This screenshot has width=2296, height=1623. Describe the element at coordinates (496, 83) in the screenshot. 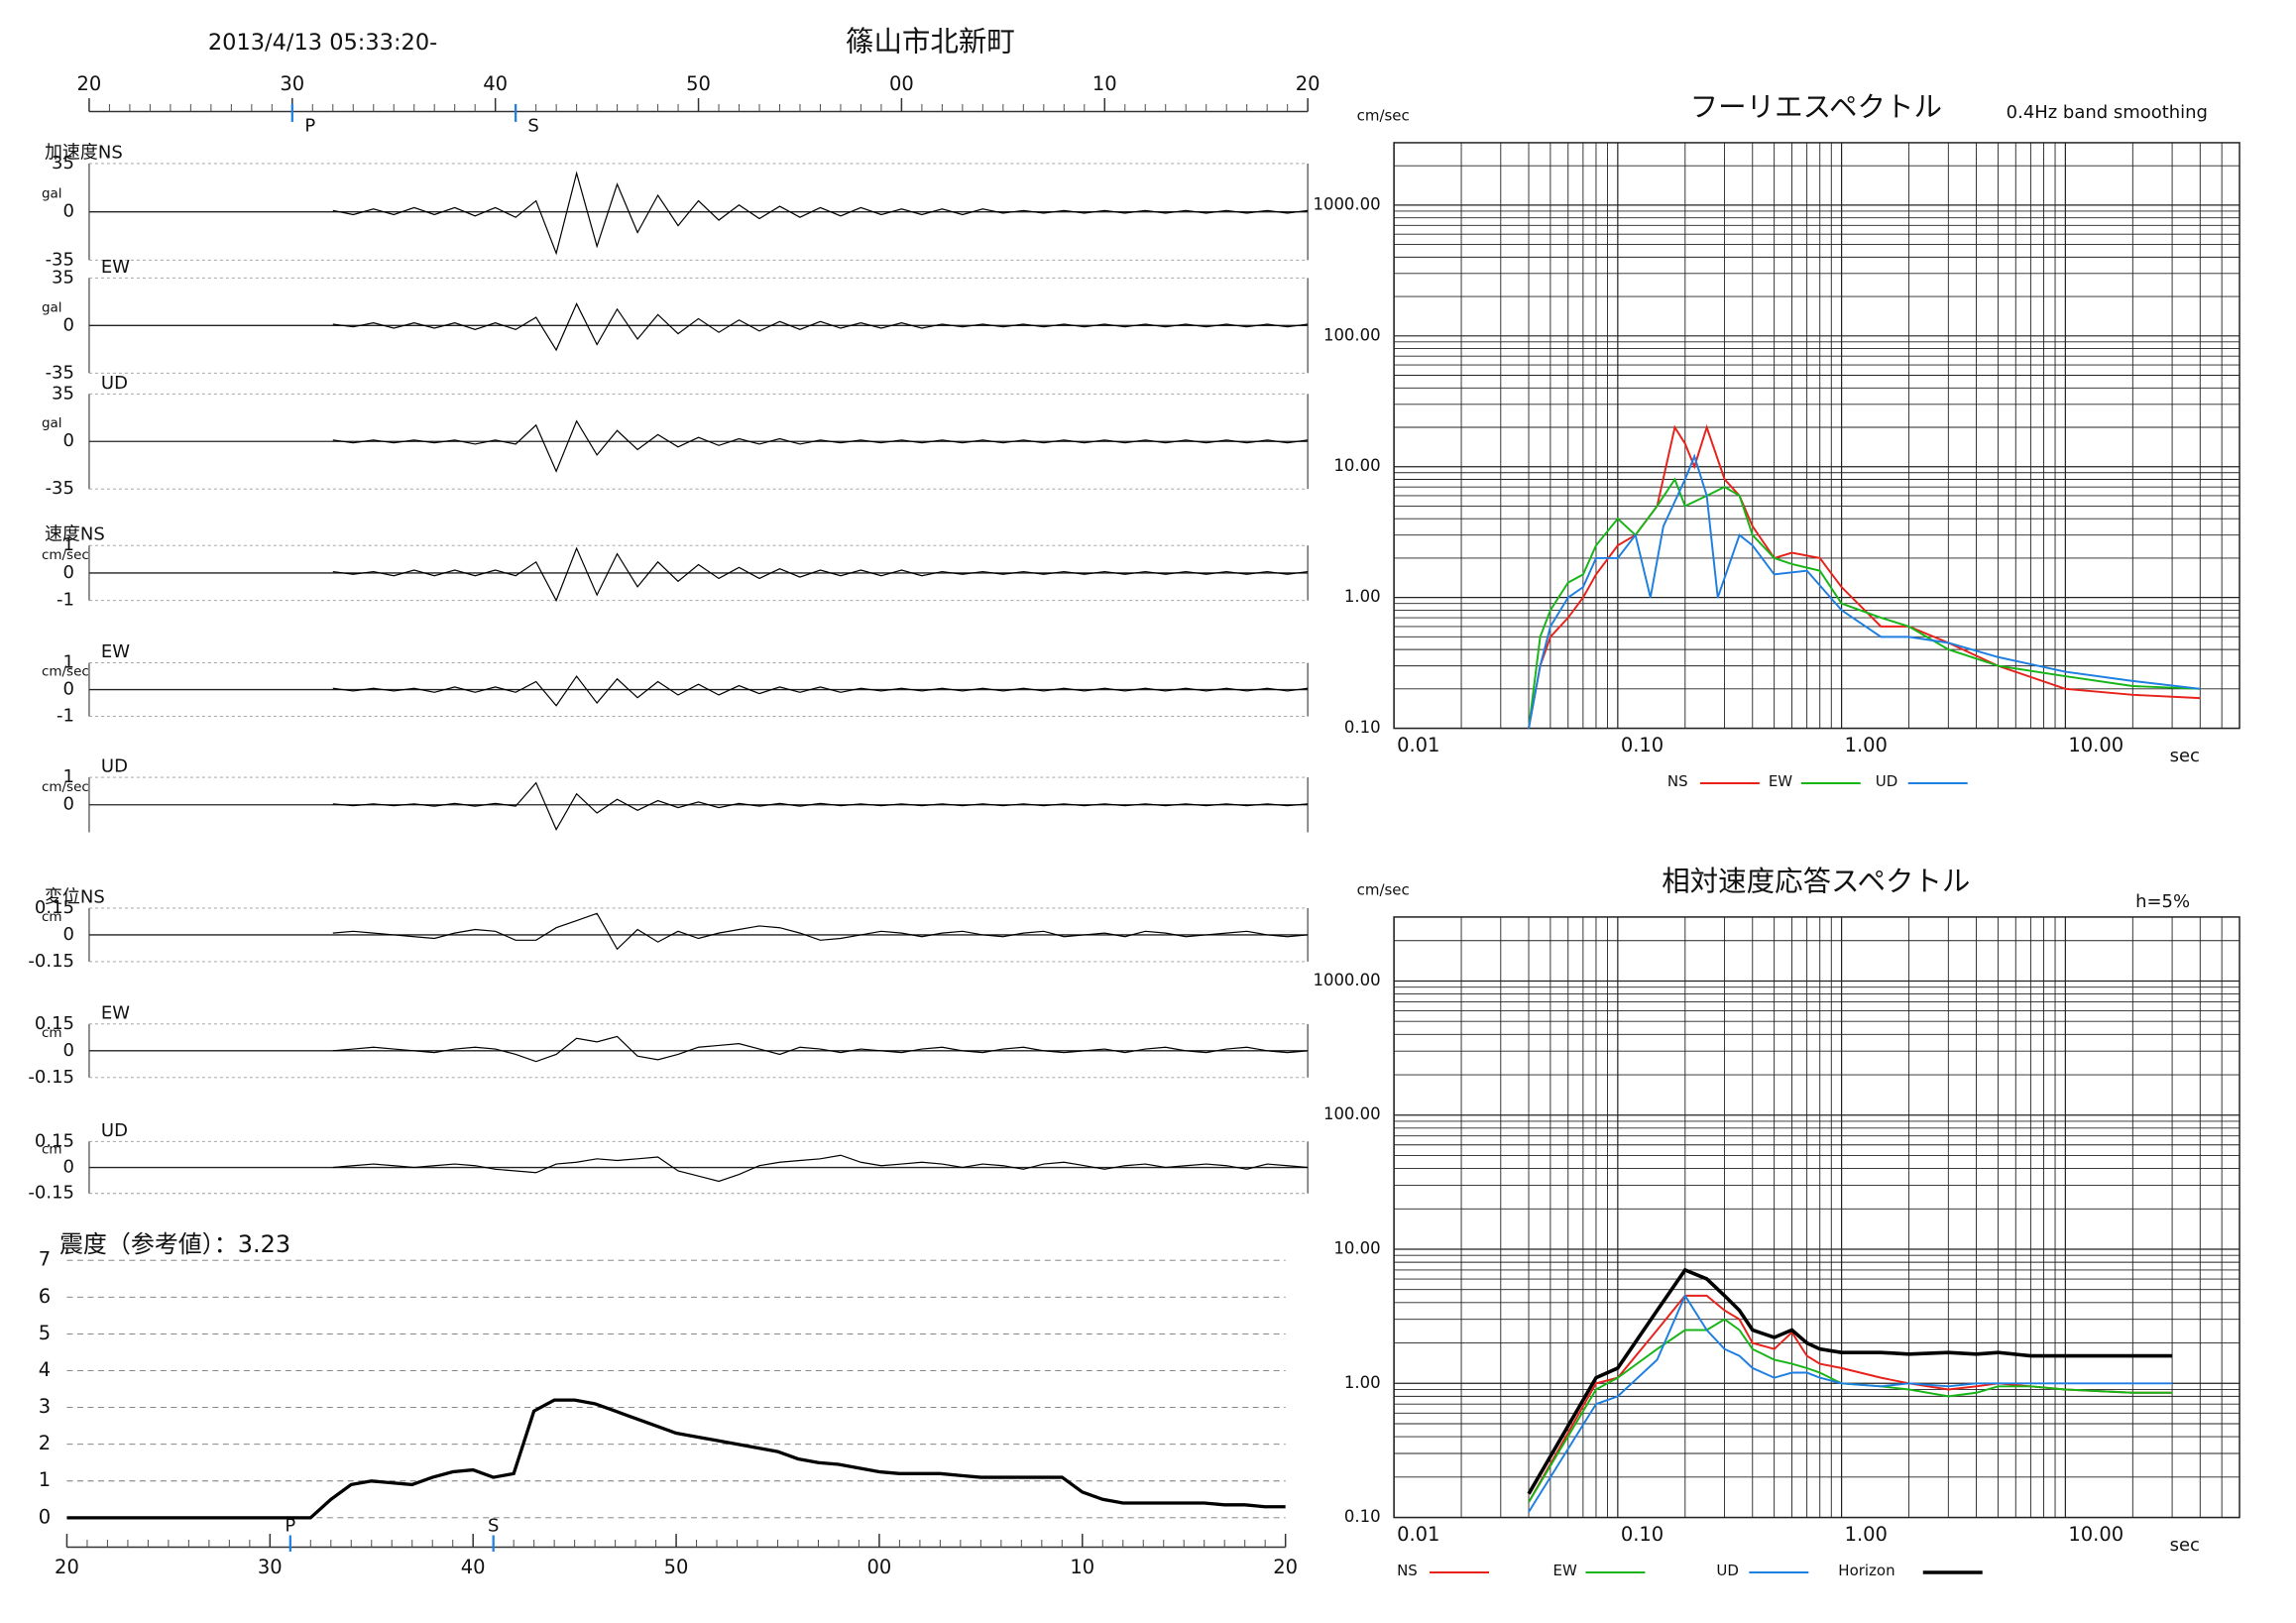

I see `x-tick-label: 40` at that location.